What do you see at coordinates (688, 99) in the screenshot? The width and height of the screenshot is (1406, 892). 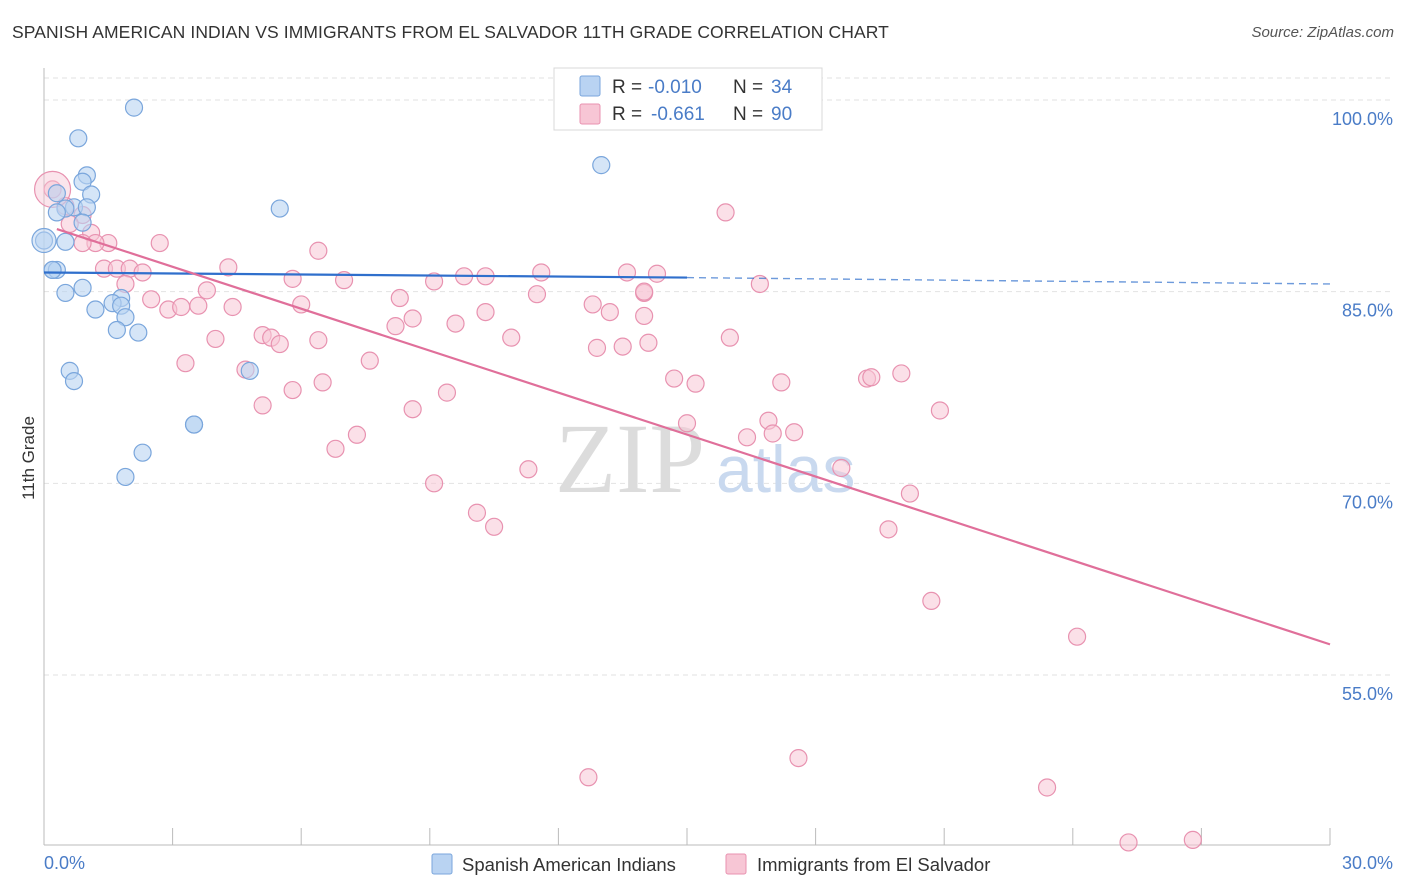 I see `correlation-legend: R = -0.010 N = 34 R = -0.661 N = 90` at bounding box center [688, 99].